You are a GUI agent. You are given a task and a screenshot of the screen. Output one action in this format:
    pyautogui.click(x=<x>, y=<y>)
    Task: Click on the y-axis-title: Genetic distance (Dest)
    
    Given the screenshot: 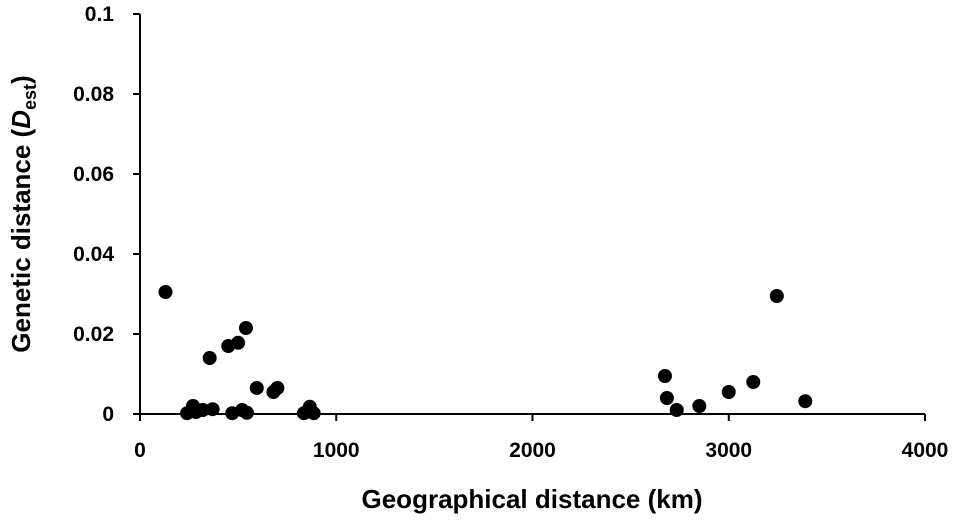 What is the action you would take?
    pyautogui.click(x=23, y=213)
    